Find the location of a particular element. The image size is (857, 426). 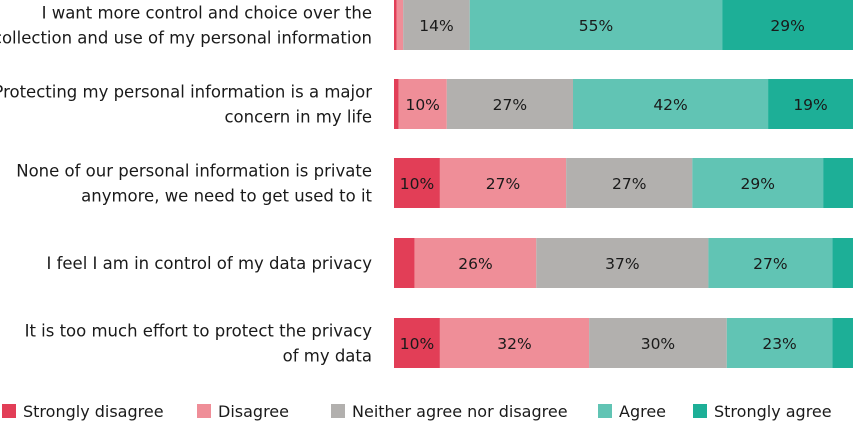

data-label: 32% is located at coordinates (514, 344).